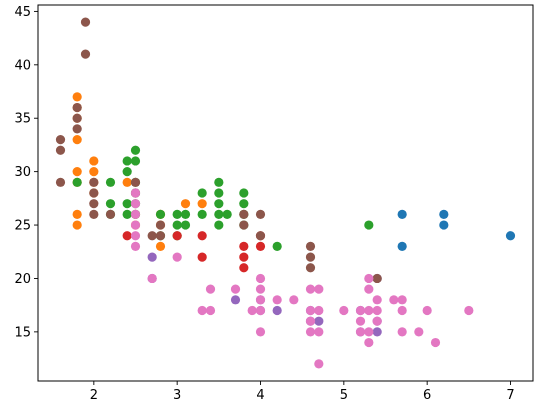 The image size is (543, 413). I want to click on x-tick-label: 7, so click(510, 395).